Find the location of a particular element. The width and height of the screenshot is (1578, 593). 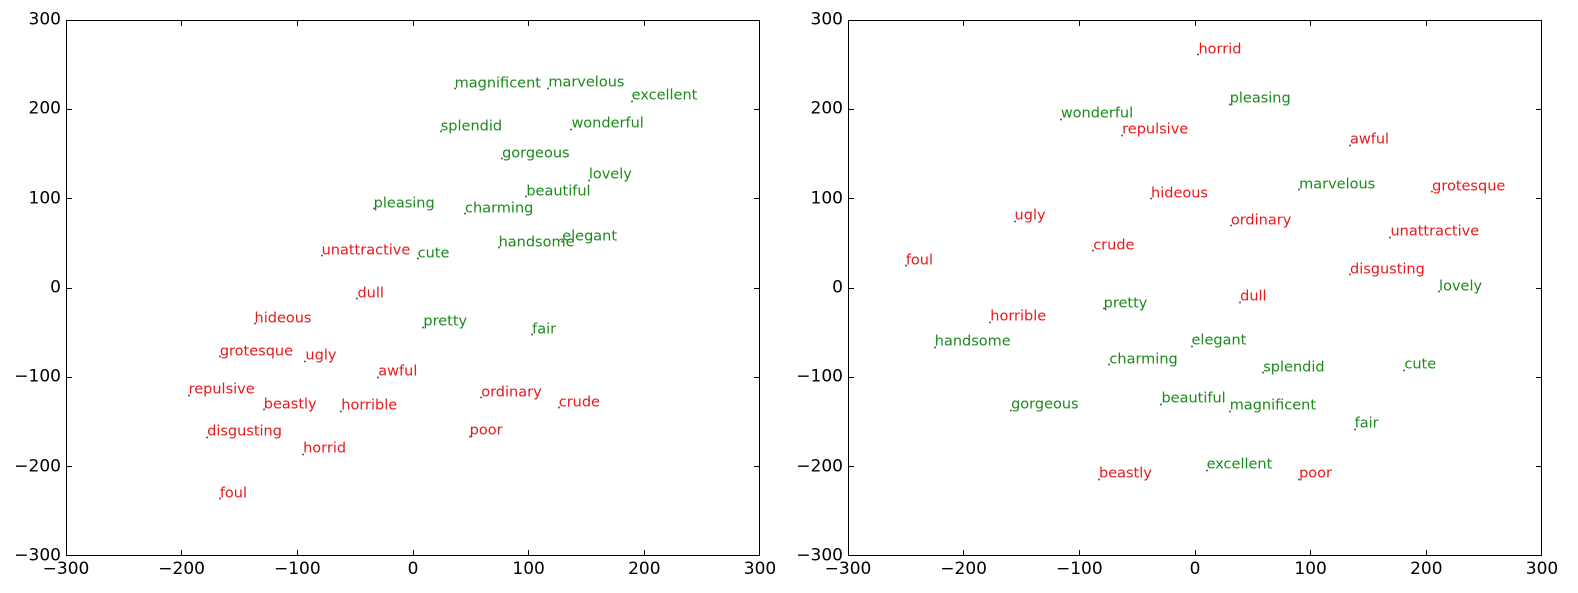

x-tick-label: −100 is located at coordinates (297, 569).